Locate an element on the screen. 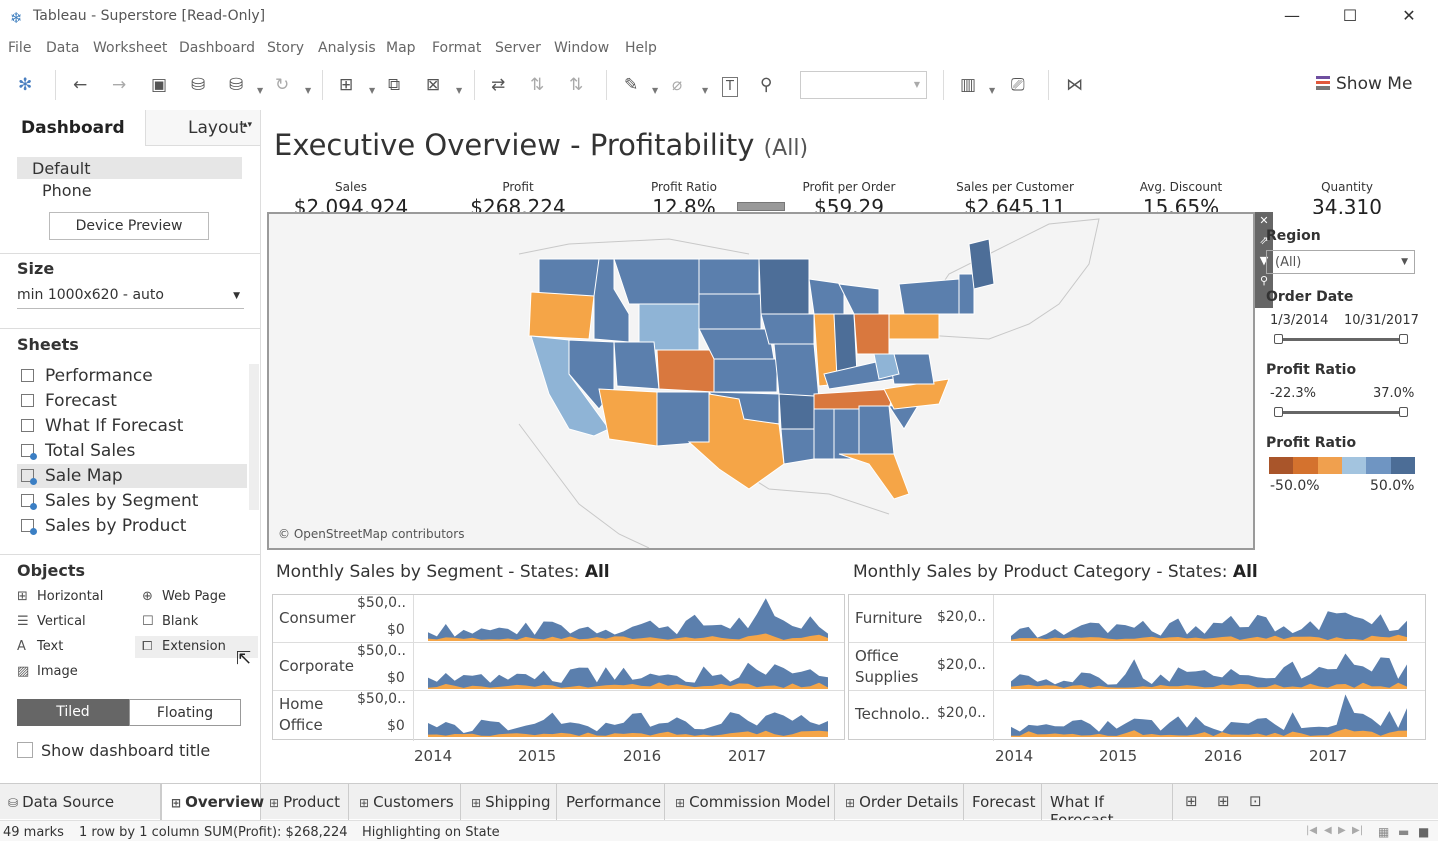  maximize-button: ☐ is located at coordinates (1350, 15).